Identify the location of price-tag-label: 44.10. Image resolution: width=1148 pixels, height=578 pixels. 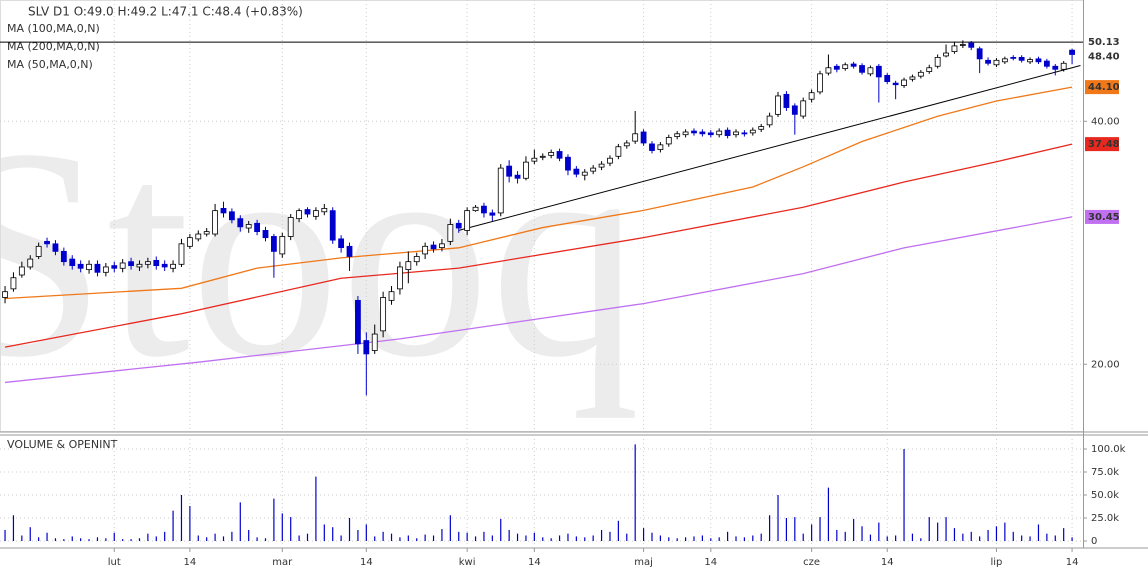
(1104, 87).